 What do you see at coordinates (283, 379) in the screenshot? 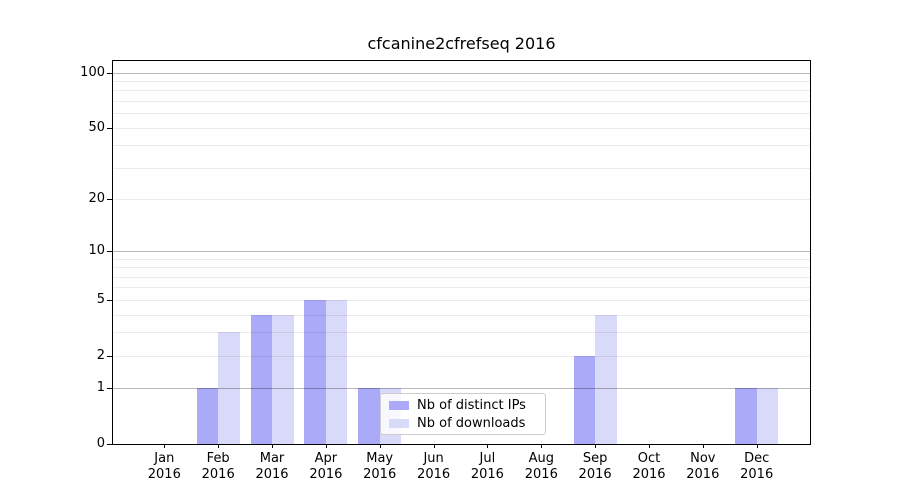
I see `bar-downloads-mar` at bounding box center [283, 379].